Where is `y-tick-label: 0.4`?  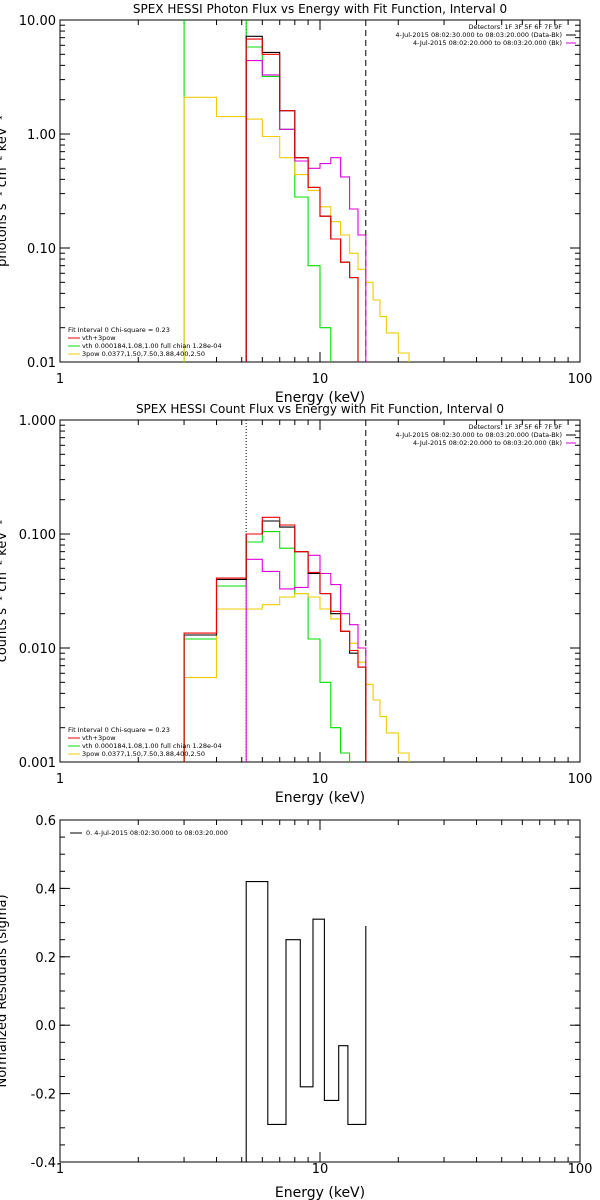 y-tick-label: 0.4 is located at coordinates (45, 889).